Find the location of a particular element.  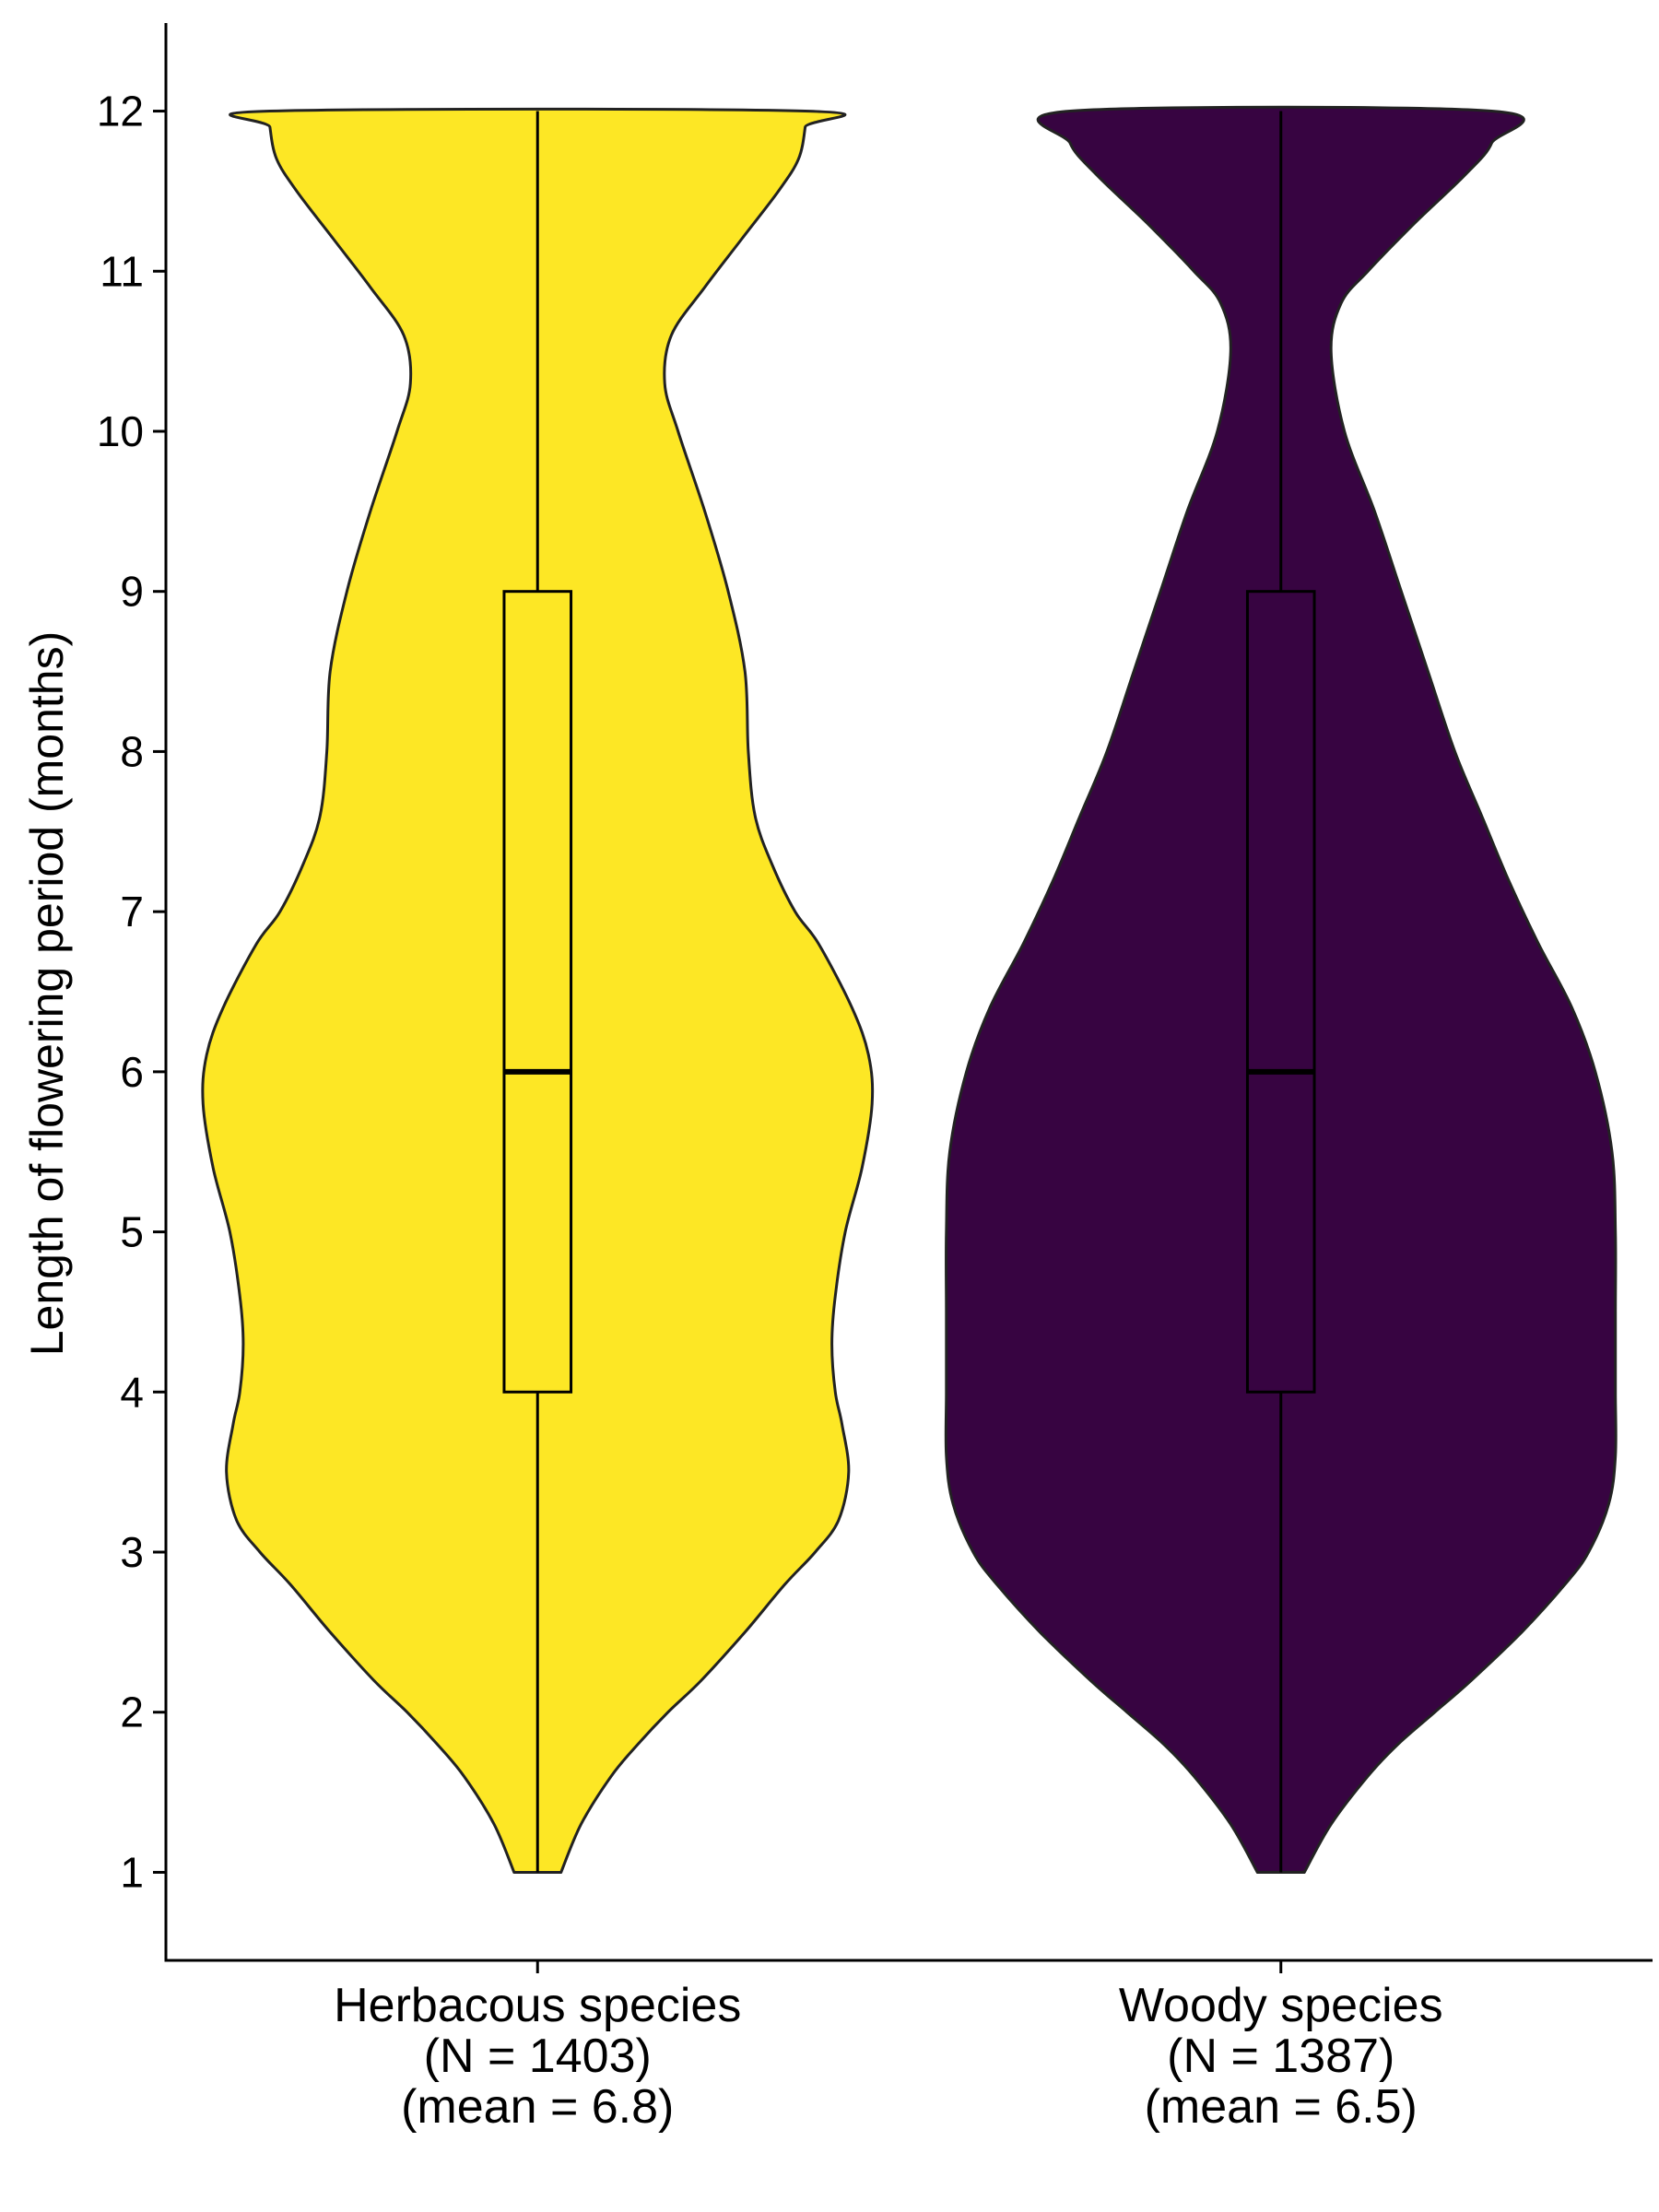

x-label-line: (mean = 6.5) is located at coordinates (1281, 2107).